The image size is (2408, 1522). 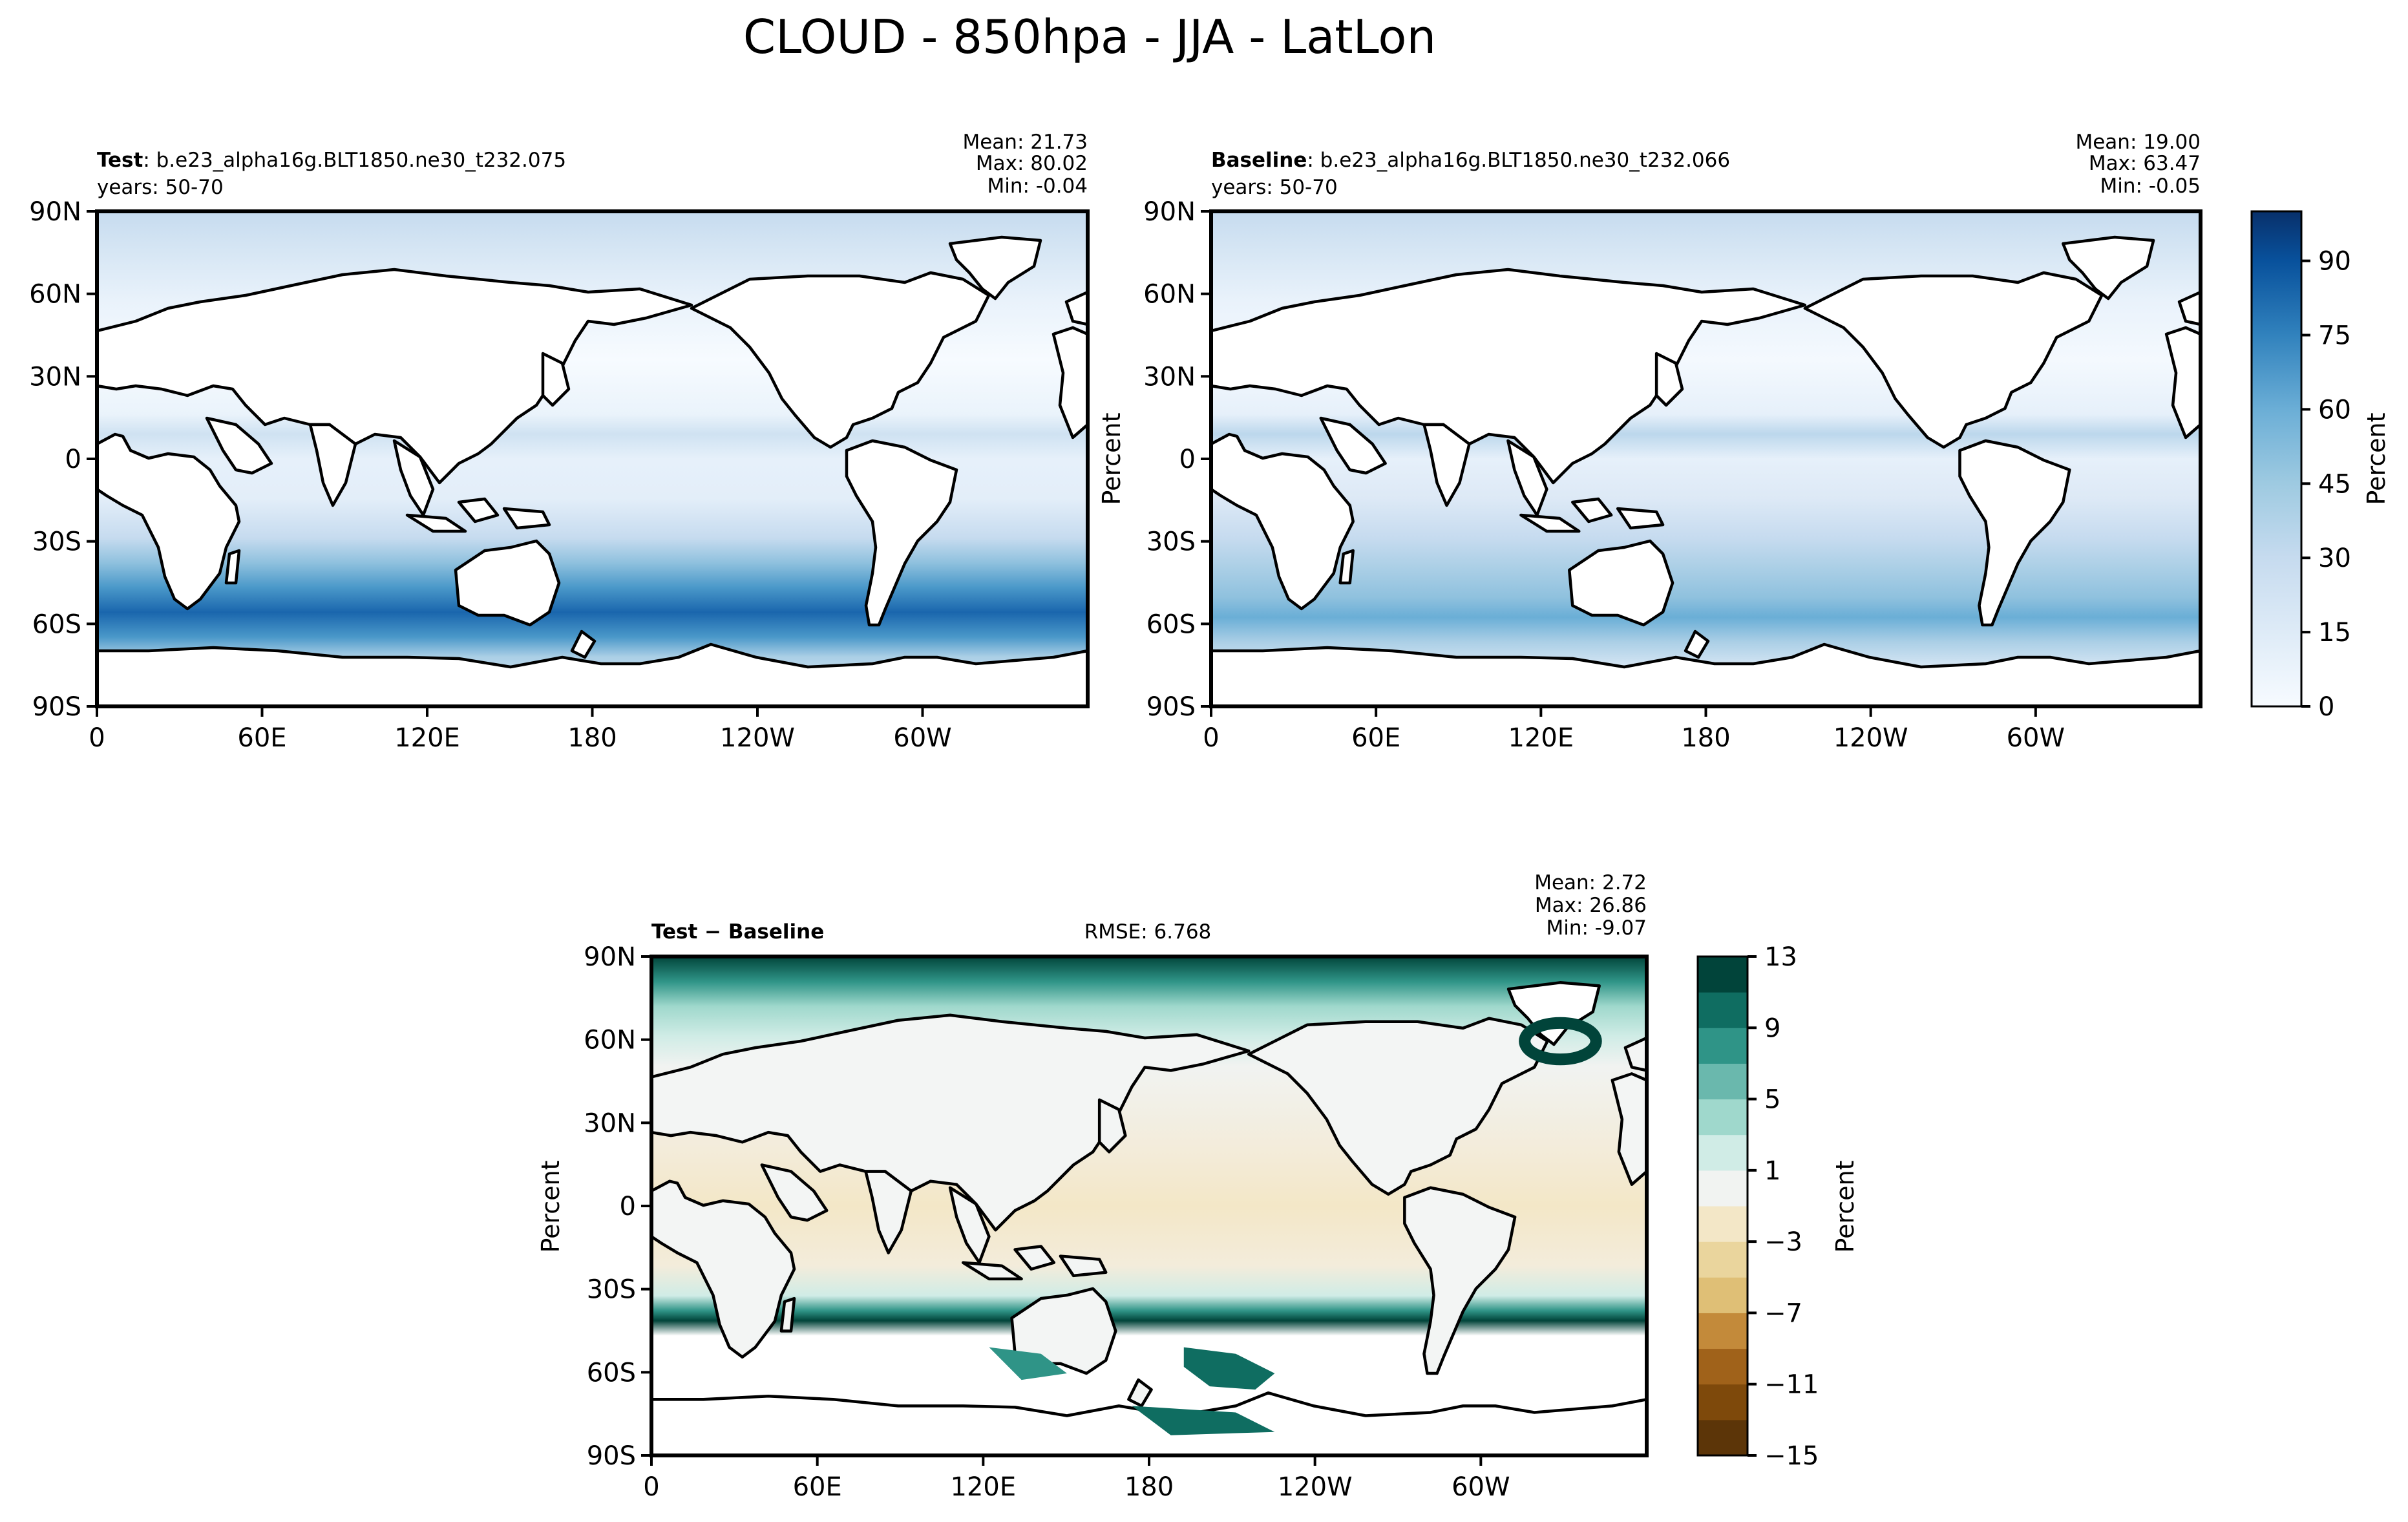 I want to click on test-xticks: 0 60E 120E 180 120W 60W, so click(x=520, y=729).